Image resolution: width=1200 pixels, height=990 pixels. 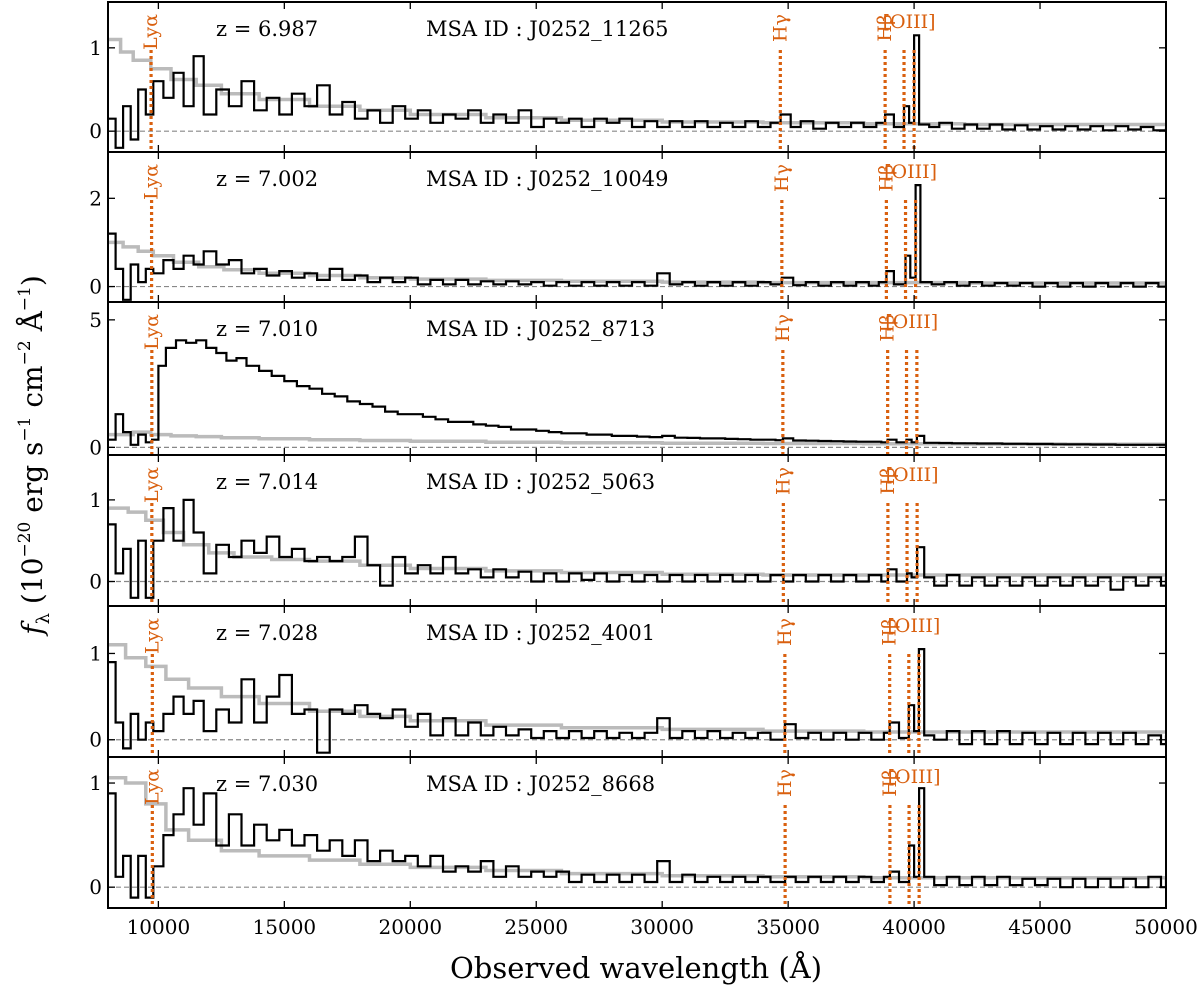 I want to click on x-tick-label: 50000, so click(x=1166, y=927).